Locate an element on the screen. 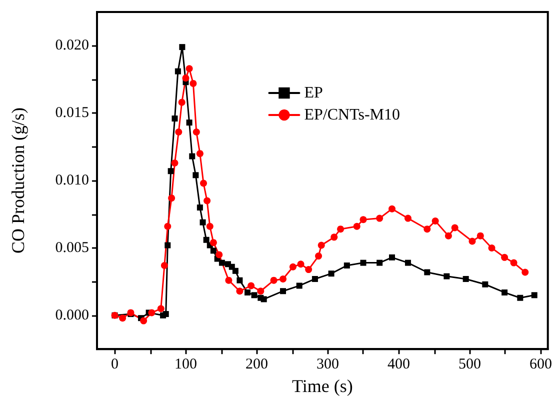 The image size is (555, 400). legend-label: EP/CNTs-M10 is located at coordinates (352, 115).